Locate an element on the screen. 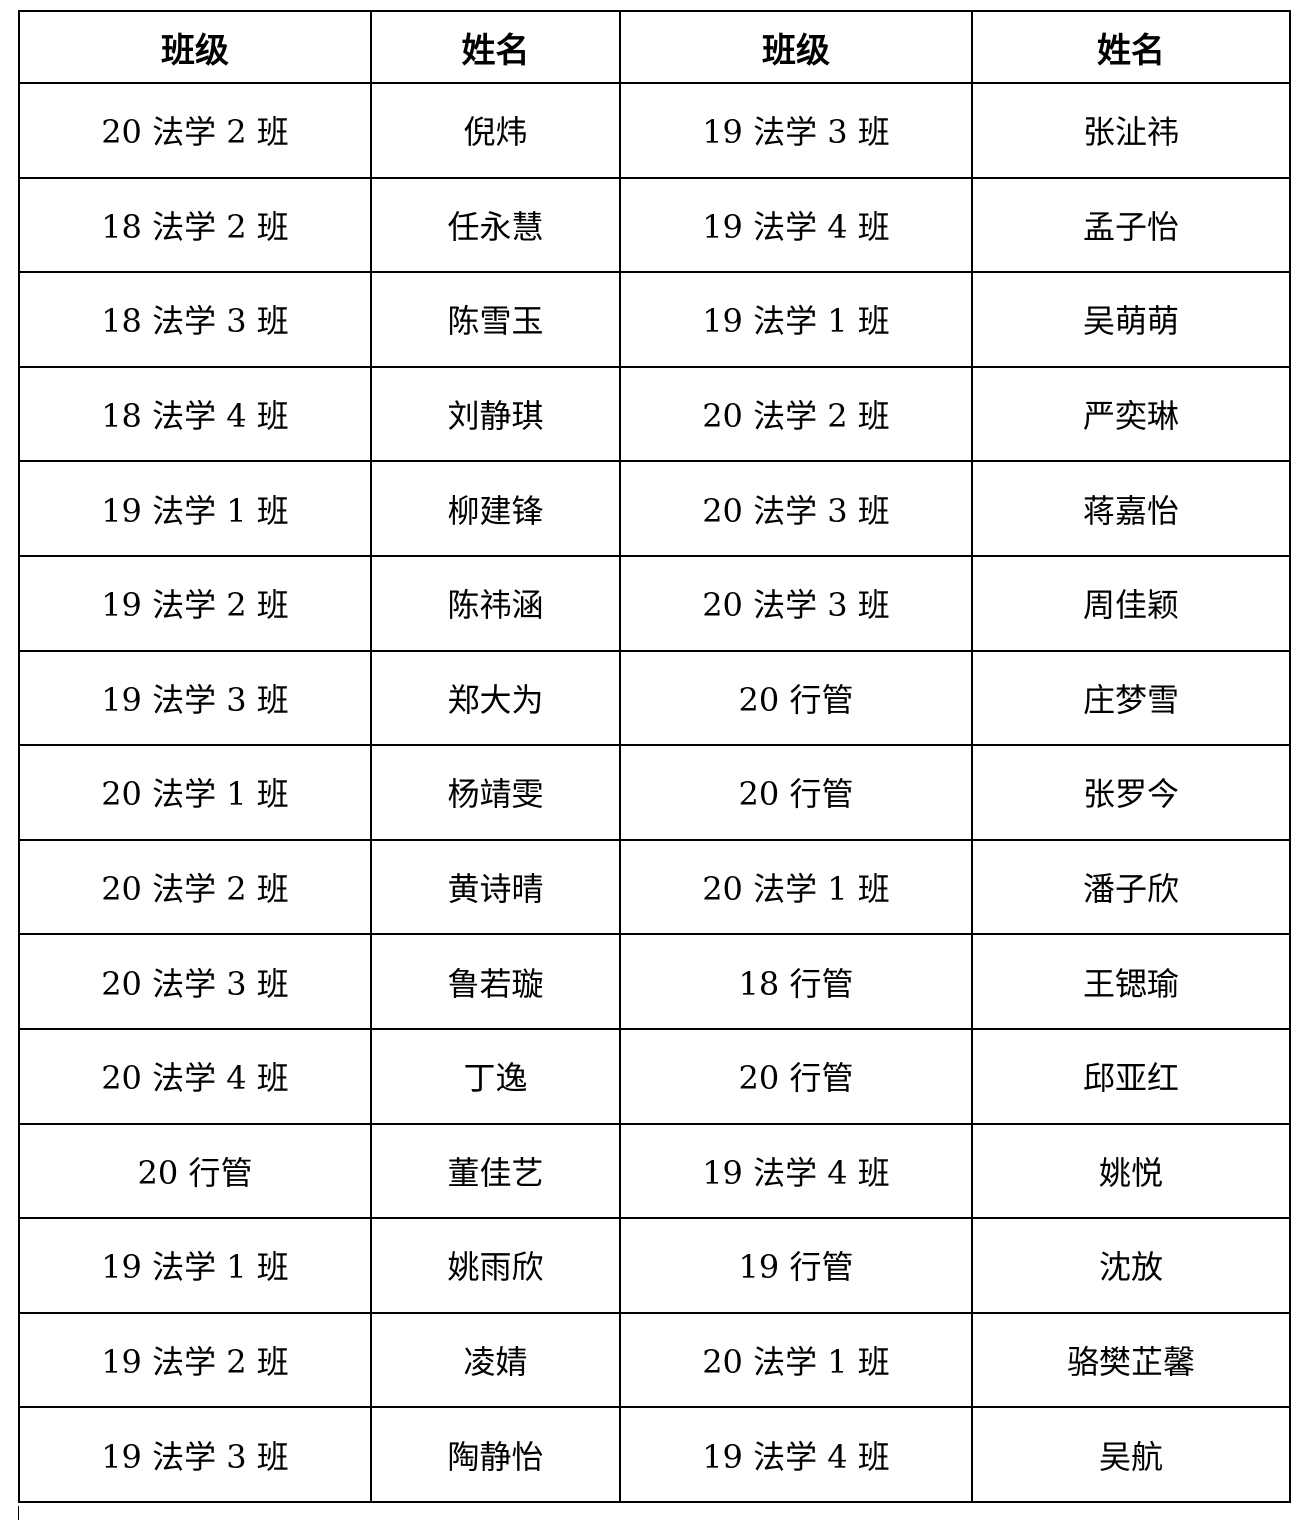  cell-name: 张罗今 is located at coordinates (1131, 792).